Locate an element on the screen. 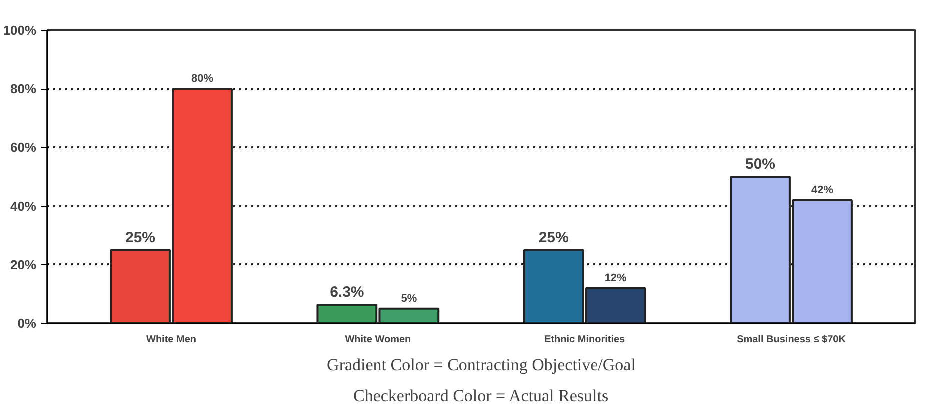 This screenshot has width=928, height=420. x-tick-label: White Women is located at coordinates (378, 340).